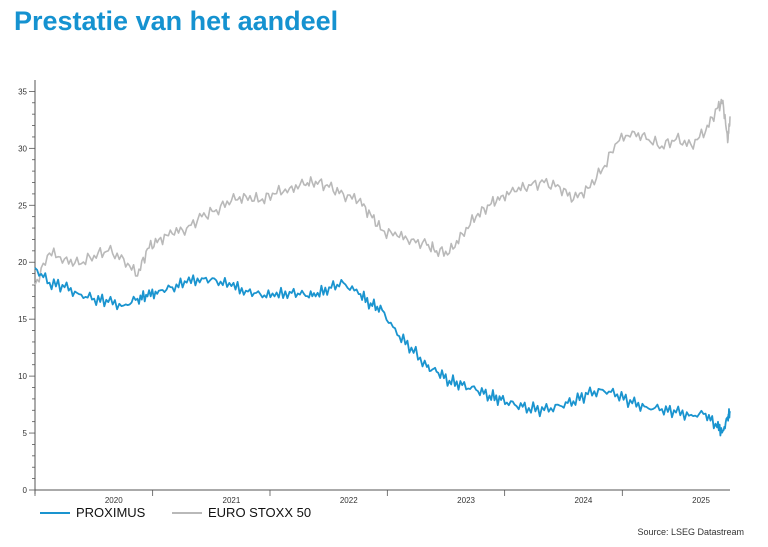  Describe the element at coordinates (114, 500) in the screenshot. I see `x-tick-label: 2020` at that location.